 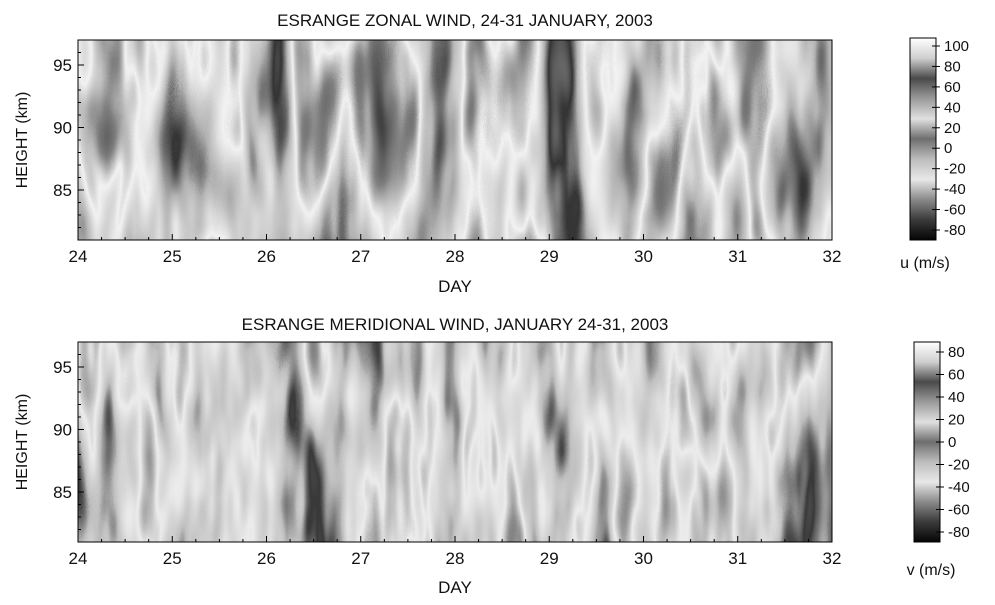 What do you see at coordinates (737, 558) in the screenshot?
I see `meridional-x-tick-label: 31` at bounding box center [737, 558].